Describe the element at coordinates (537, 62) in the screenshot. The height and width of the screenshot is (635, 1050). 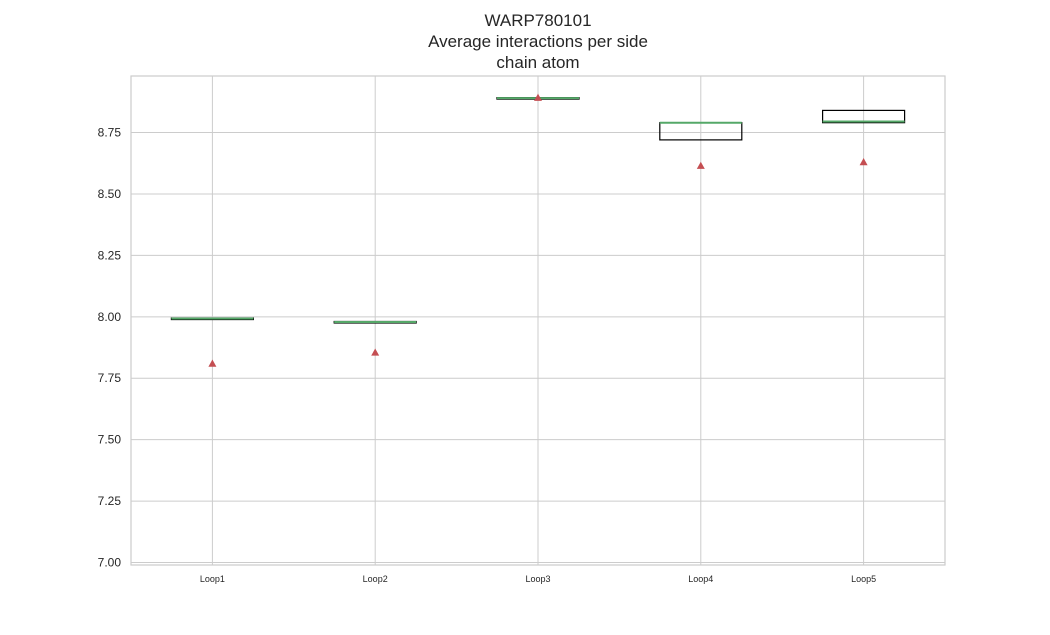
I see `chart-title-line-3: chain atom` at that location.